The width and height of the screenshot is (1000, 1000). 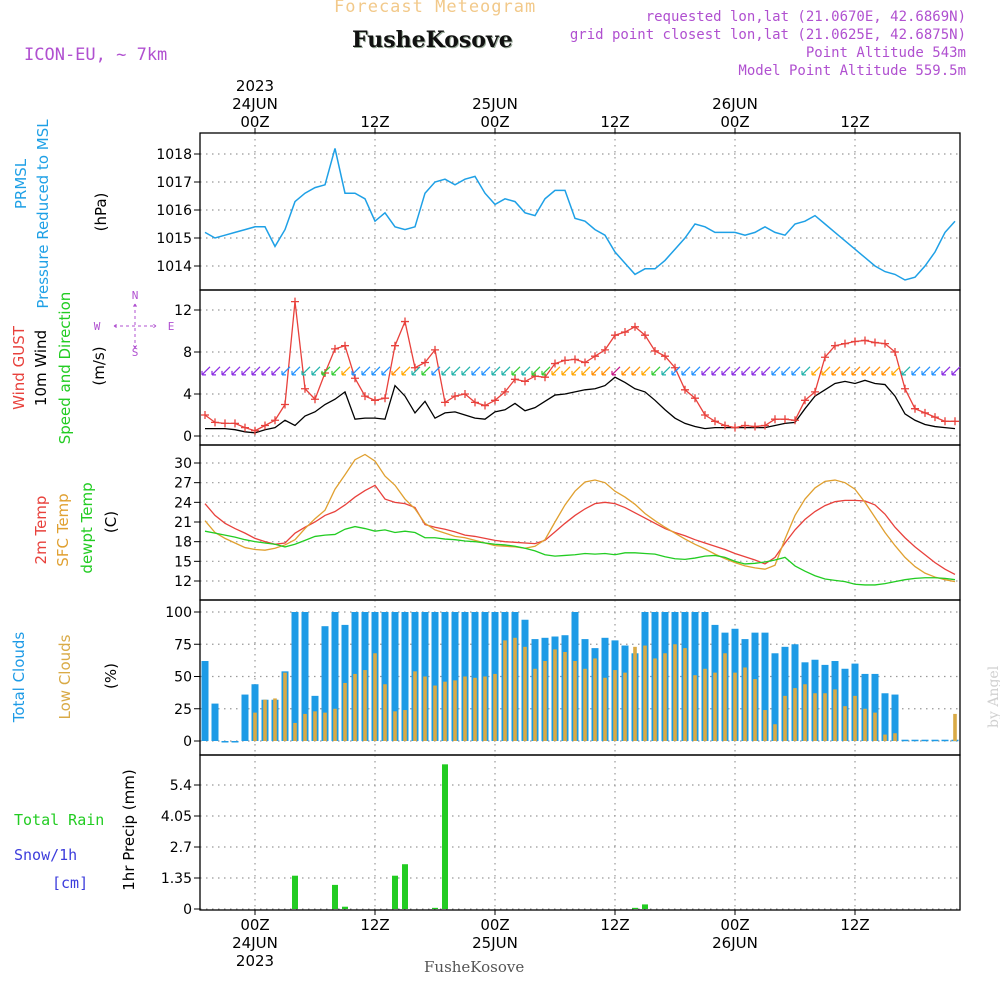 What do you see at coordinates (495, 943) in the screenshot?
I see `bottom-time-label: 25JUN` at bounding box center [495, 943].